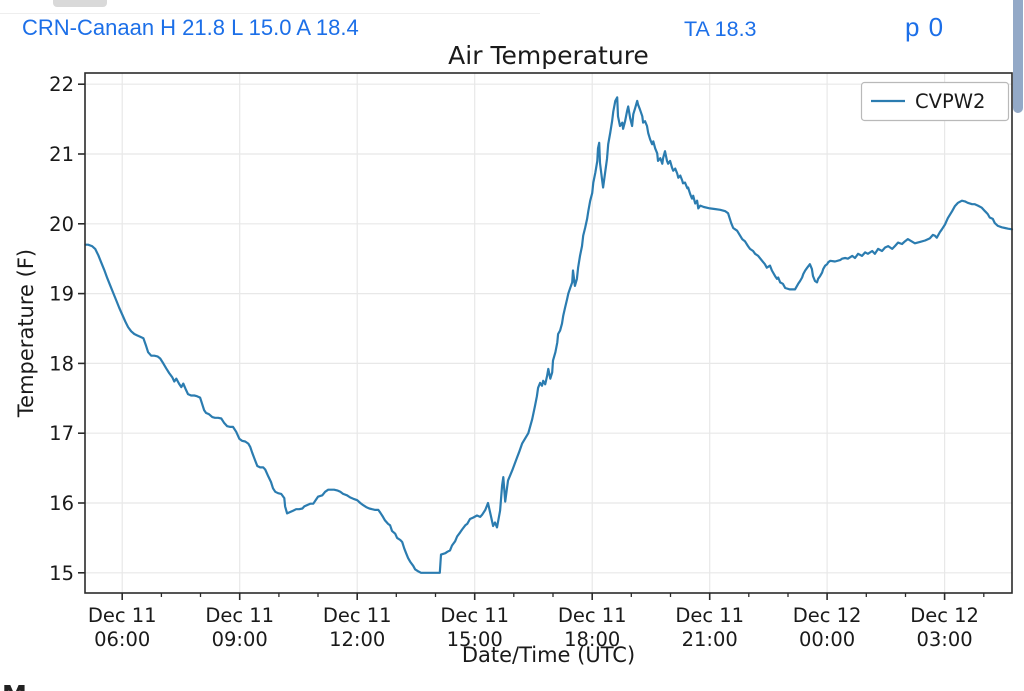  What do you see at coordinates (548, 55) in the screenshot?
I see `chart-title: Air Temperature` at bounding box center [548, 55].